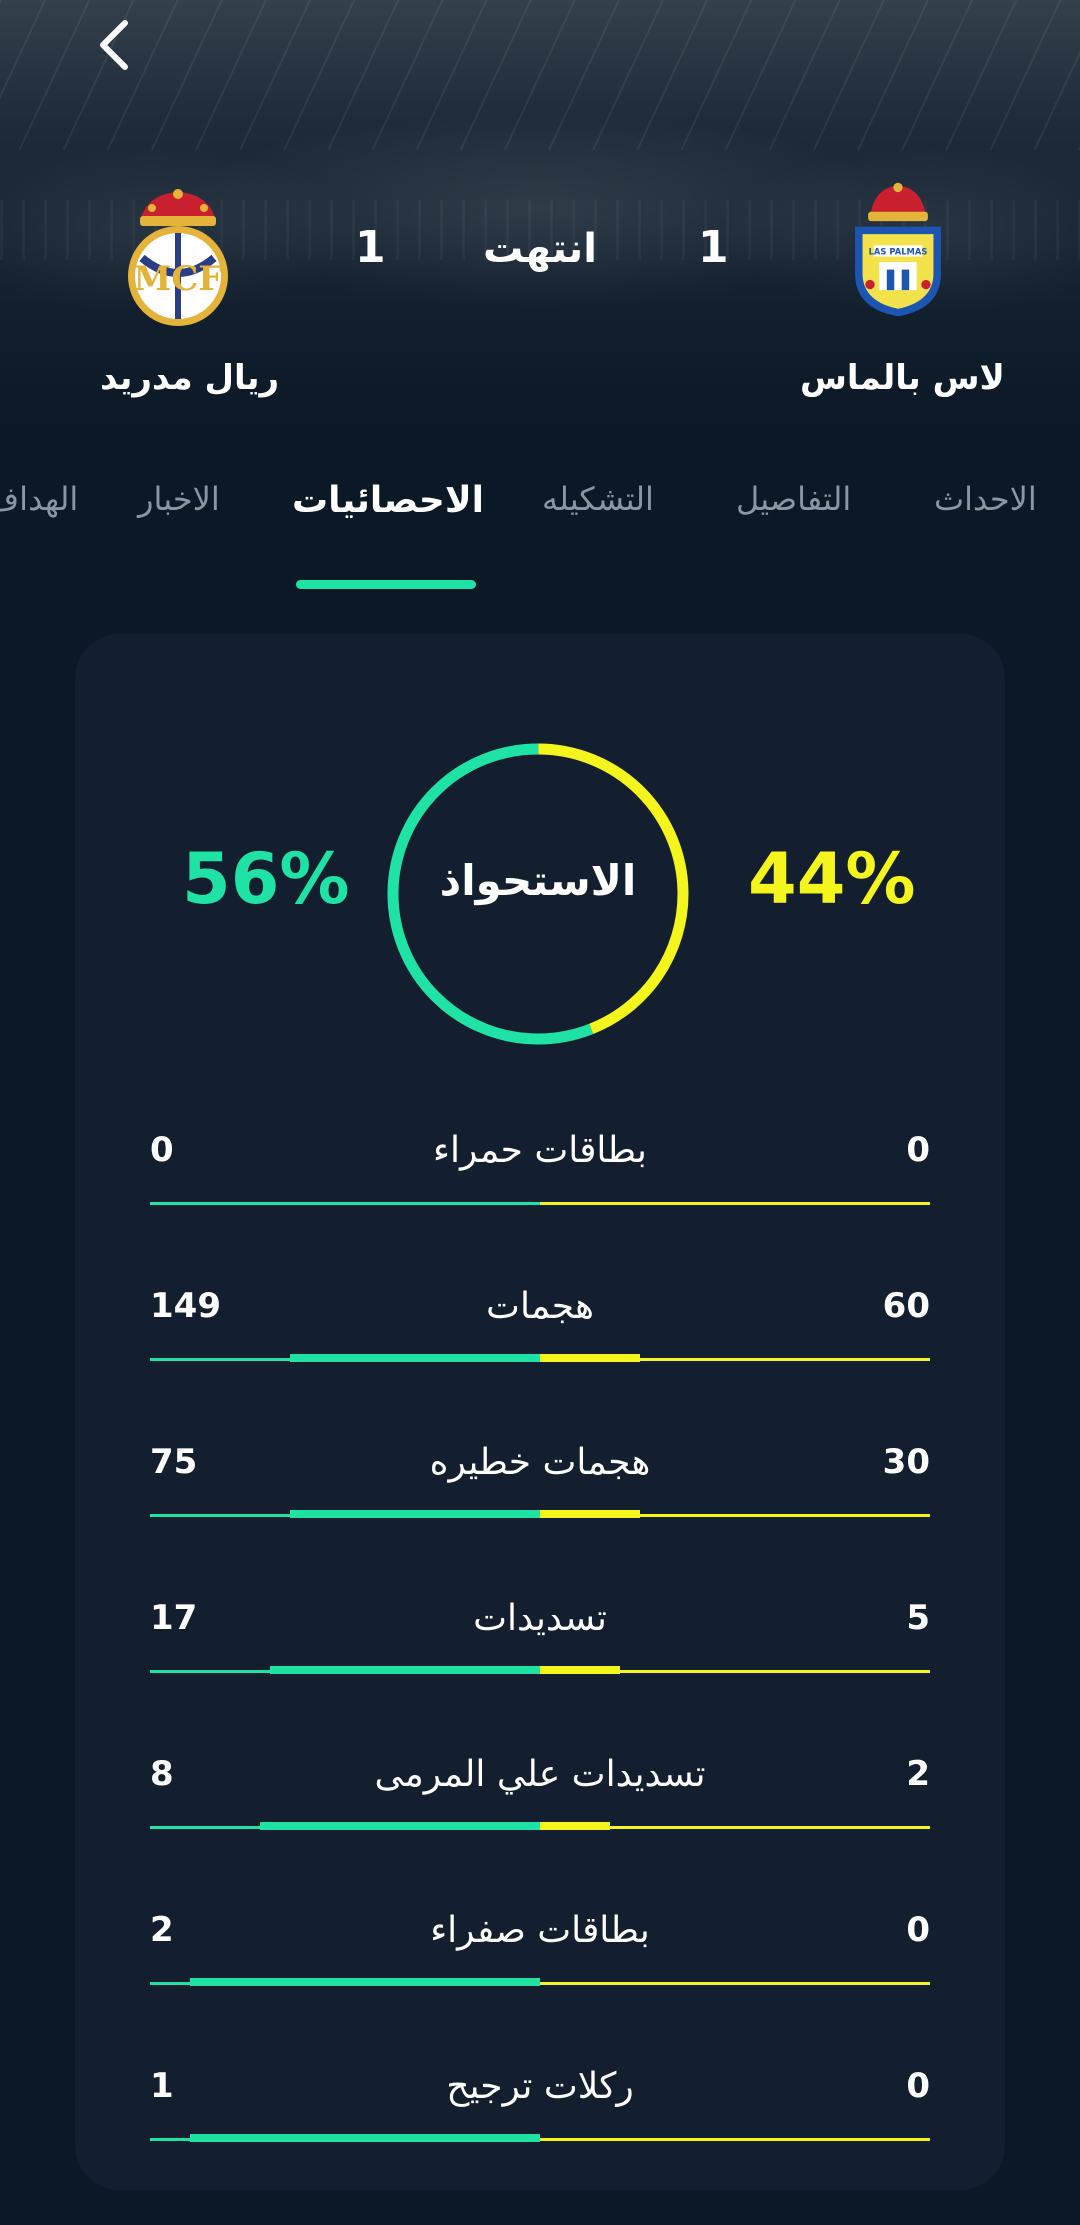 The height and width of the screenshot is (2225, 1080). I want to click on las-palmas-crest-icon: LAS PALMAS, so click(898, 249).